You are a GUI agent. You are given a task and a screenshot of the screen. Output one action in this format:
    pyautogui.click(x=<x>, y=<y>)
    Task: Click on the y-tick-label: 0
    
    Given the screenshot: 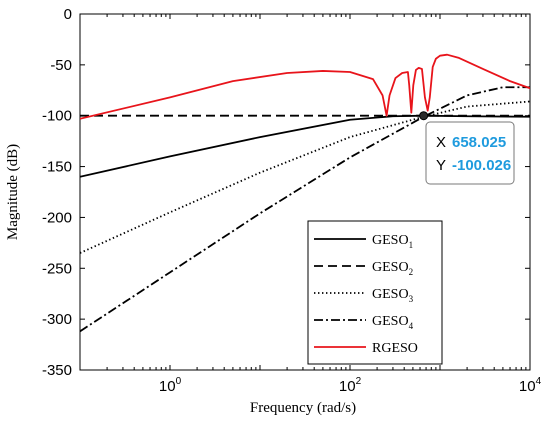 What is the action you would take?
    pyautogui.click(x=68, y=14)
    